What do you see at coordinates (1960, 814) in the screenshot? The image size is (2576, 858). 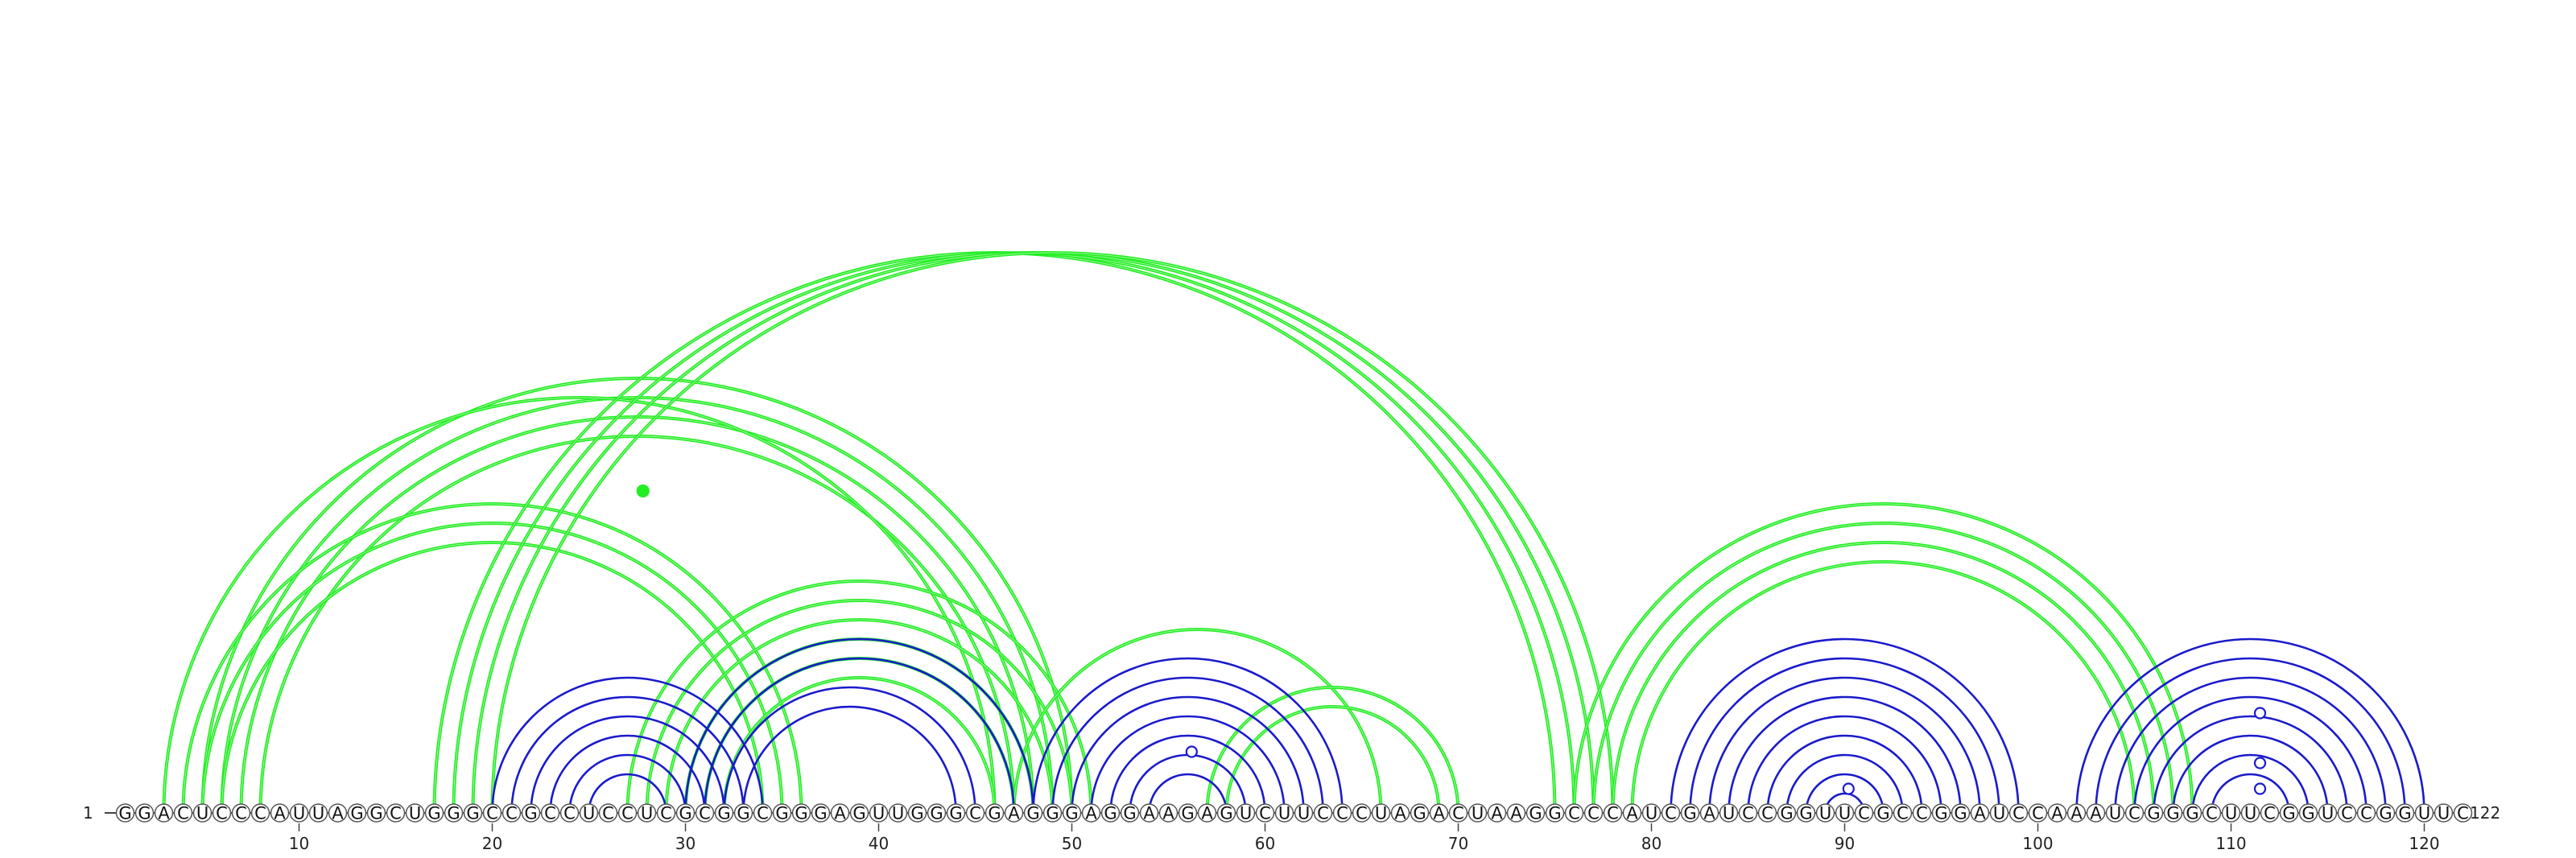 I see `nucleotide-label-96: G` at bounding box center [1960, 814].